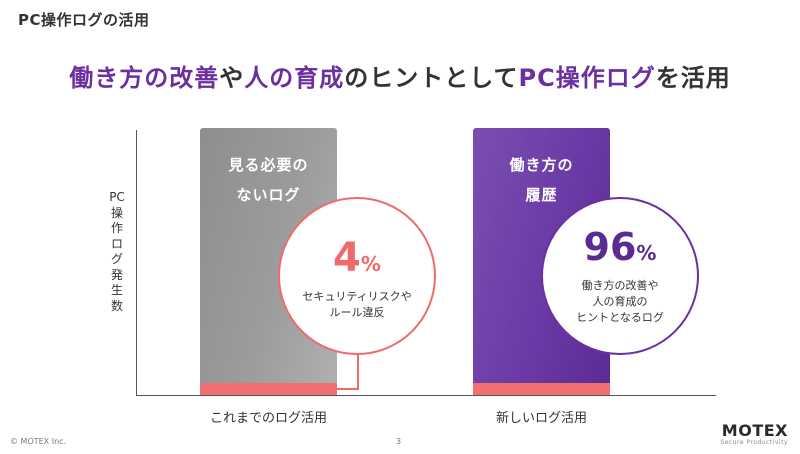  Describe the element at coordinates (541, 418) in the screenshot. I see `category-label-new: 新しいログ活用` at that location.